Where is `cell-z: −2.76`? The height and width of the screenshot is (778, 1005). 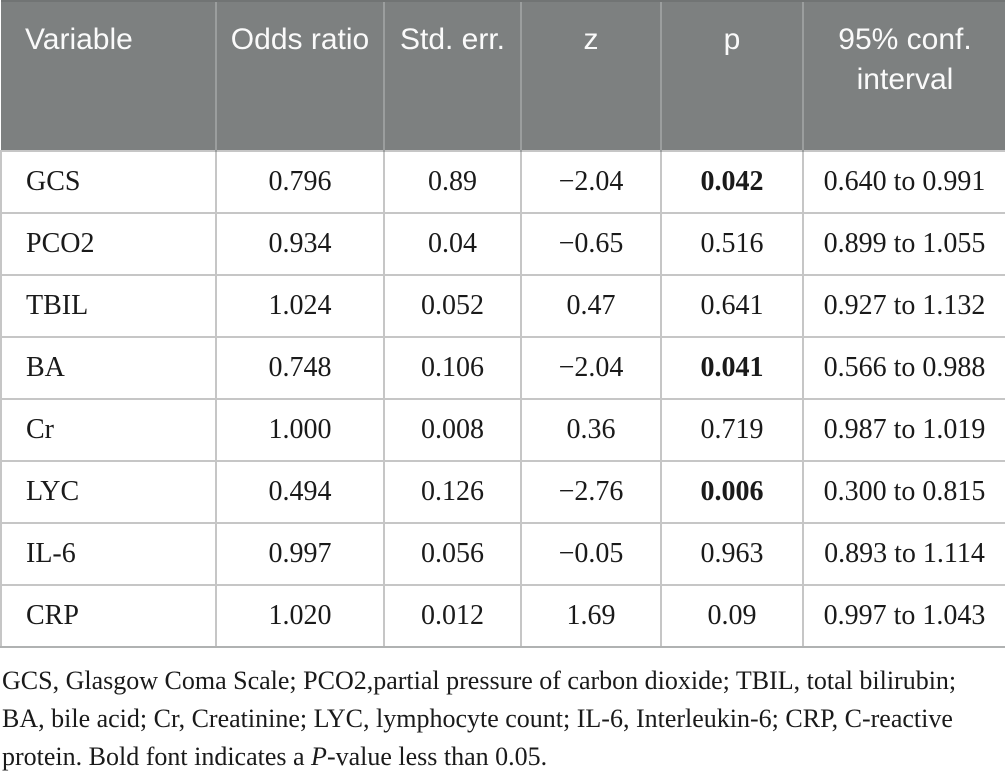 cell-z: −2.76 is located at coordinates (591, 492).